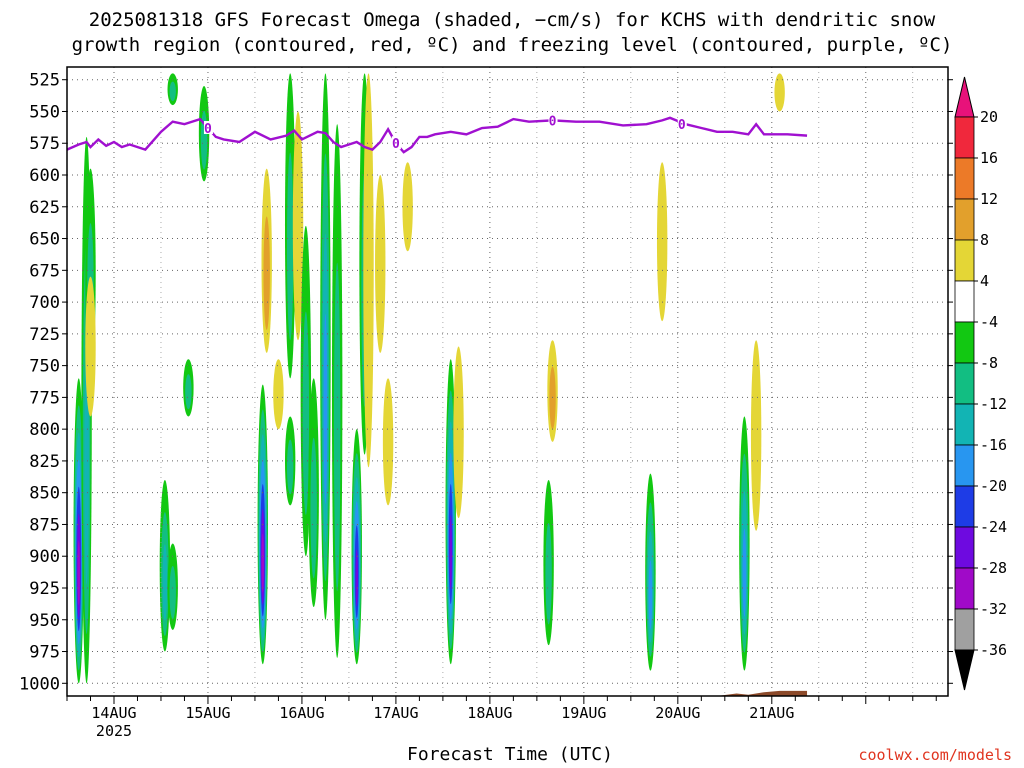  I want to click on y-tick-label-825: 825, so click(44, 462).